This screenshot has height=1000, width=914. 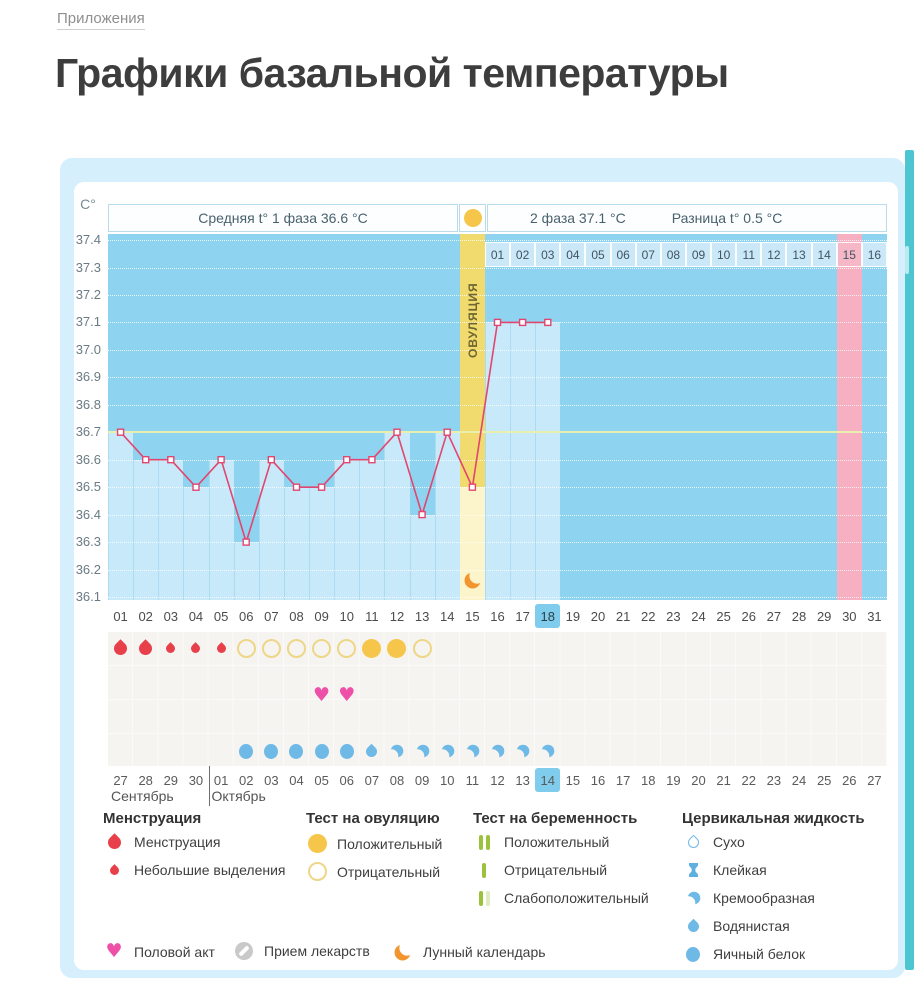 I want to click on cycle-day-07: 07, so click(x=271, y=616).